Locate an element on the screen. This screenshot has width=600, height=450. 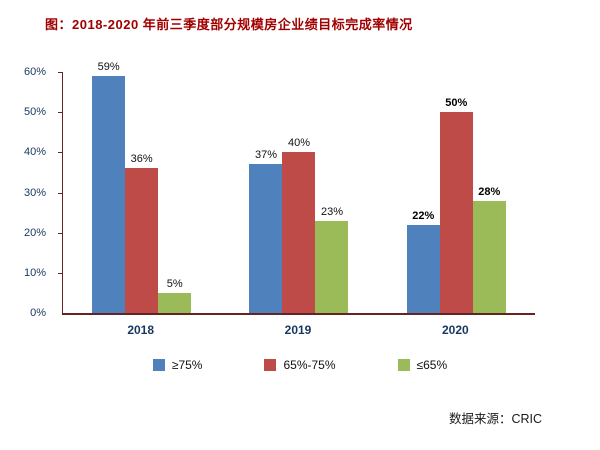
bar-value-label: 5% is located at coordinates (174, 283).